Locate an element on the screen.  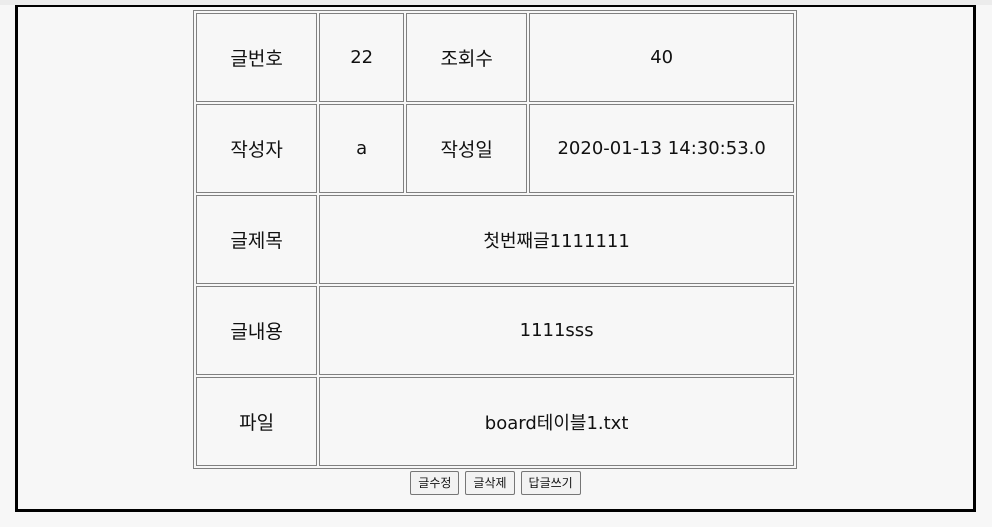
action-buttons: 글수정 글삭제 답글쓰기 is located at coordinates (495, 483).